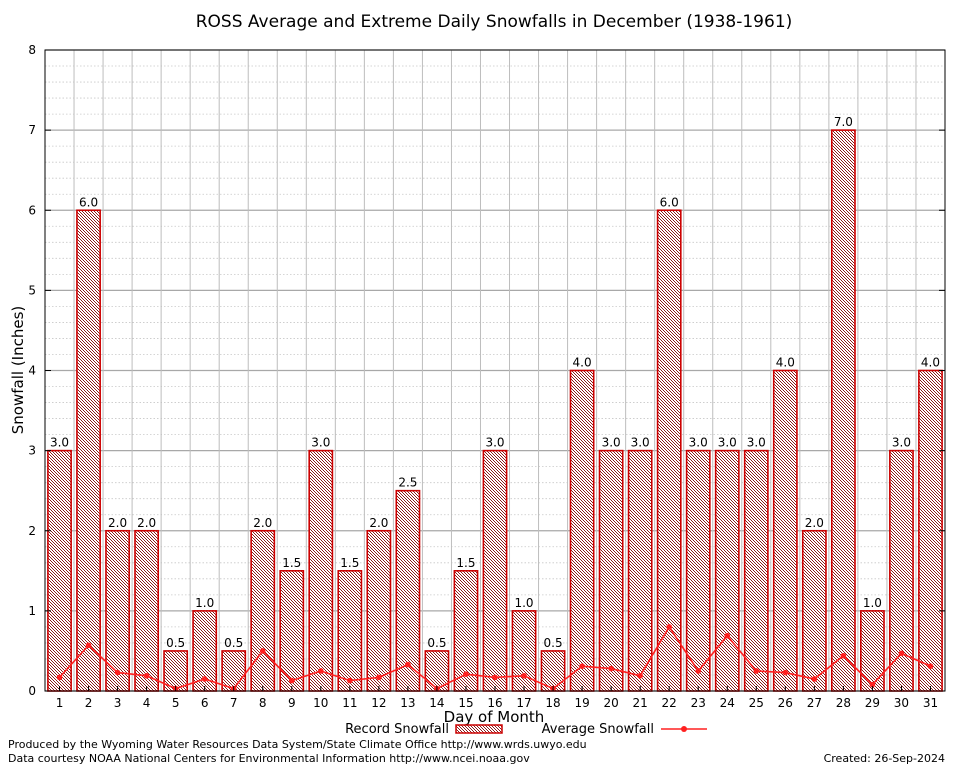 The image size is (954, 772). Describe the element at coordinates (32, 531) in the screenshot. I see `y-tick-label: 2` at that location.